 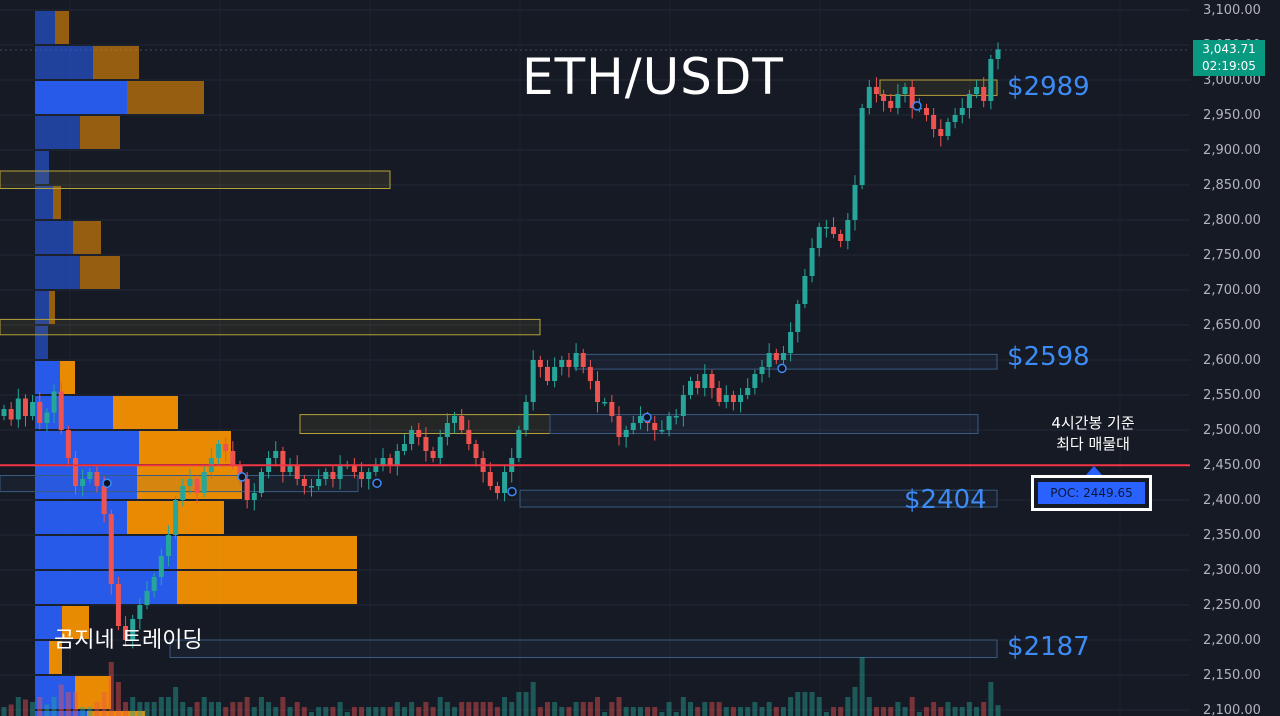 I want to click on level-label-2989: $2989, so click(x=1048, y=87).